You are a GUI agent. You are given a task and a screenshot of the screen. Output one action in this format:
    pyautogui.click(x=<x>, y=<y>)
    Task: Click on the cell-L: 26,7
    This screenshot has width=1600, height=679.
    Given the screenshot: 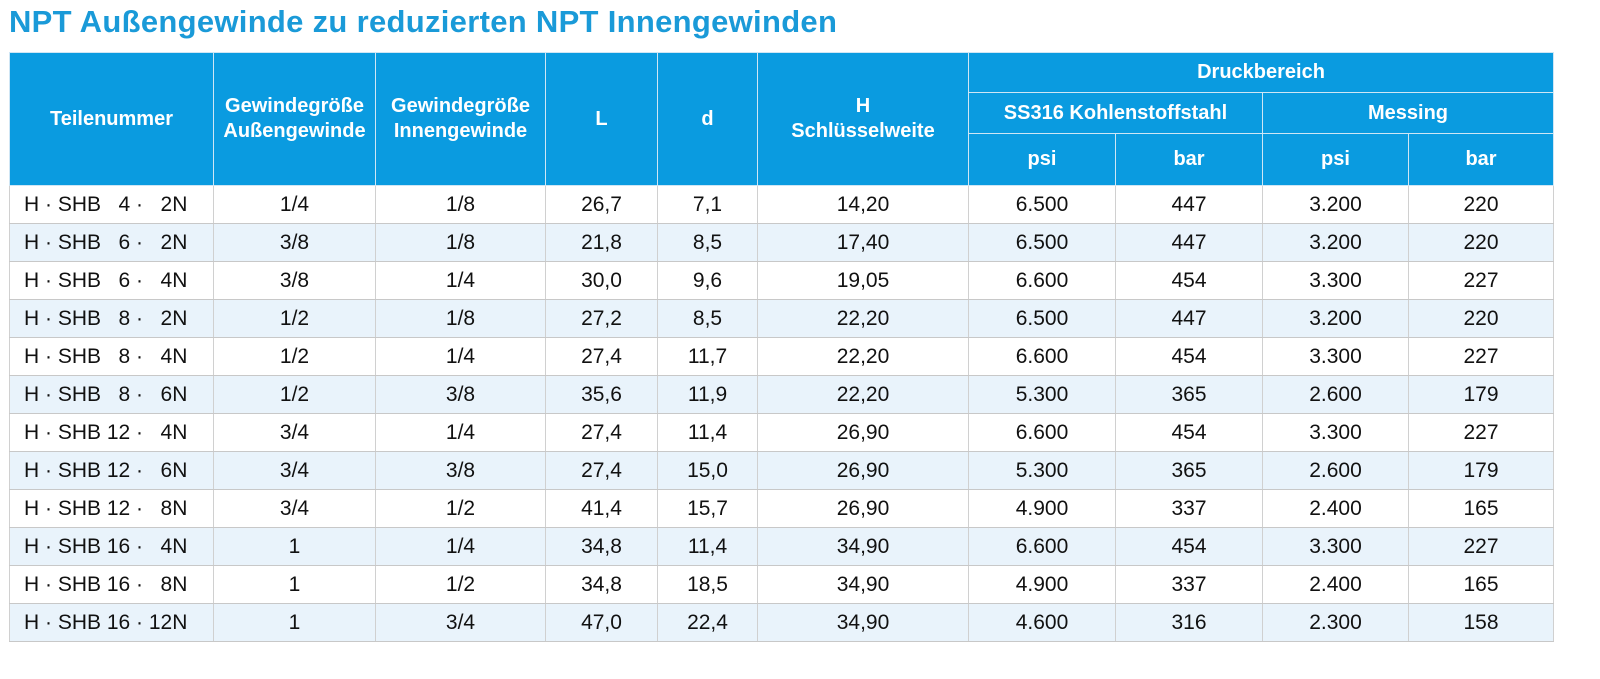 What is the action you would take?
    pyautogui.click(x=601, y=204)
    